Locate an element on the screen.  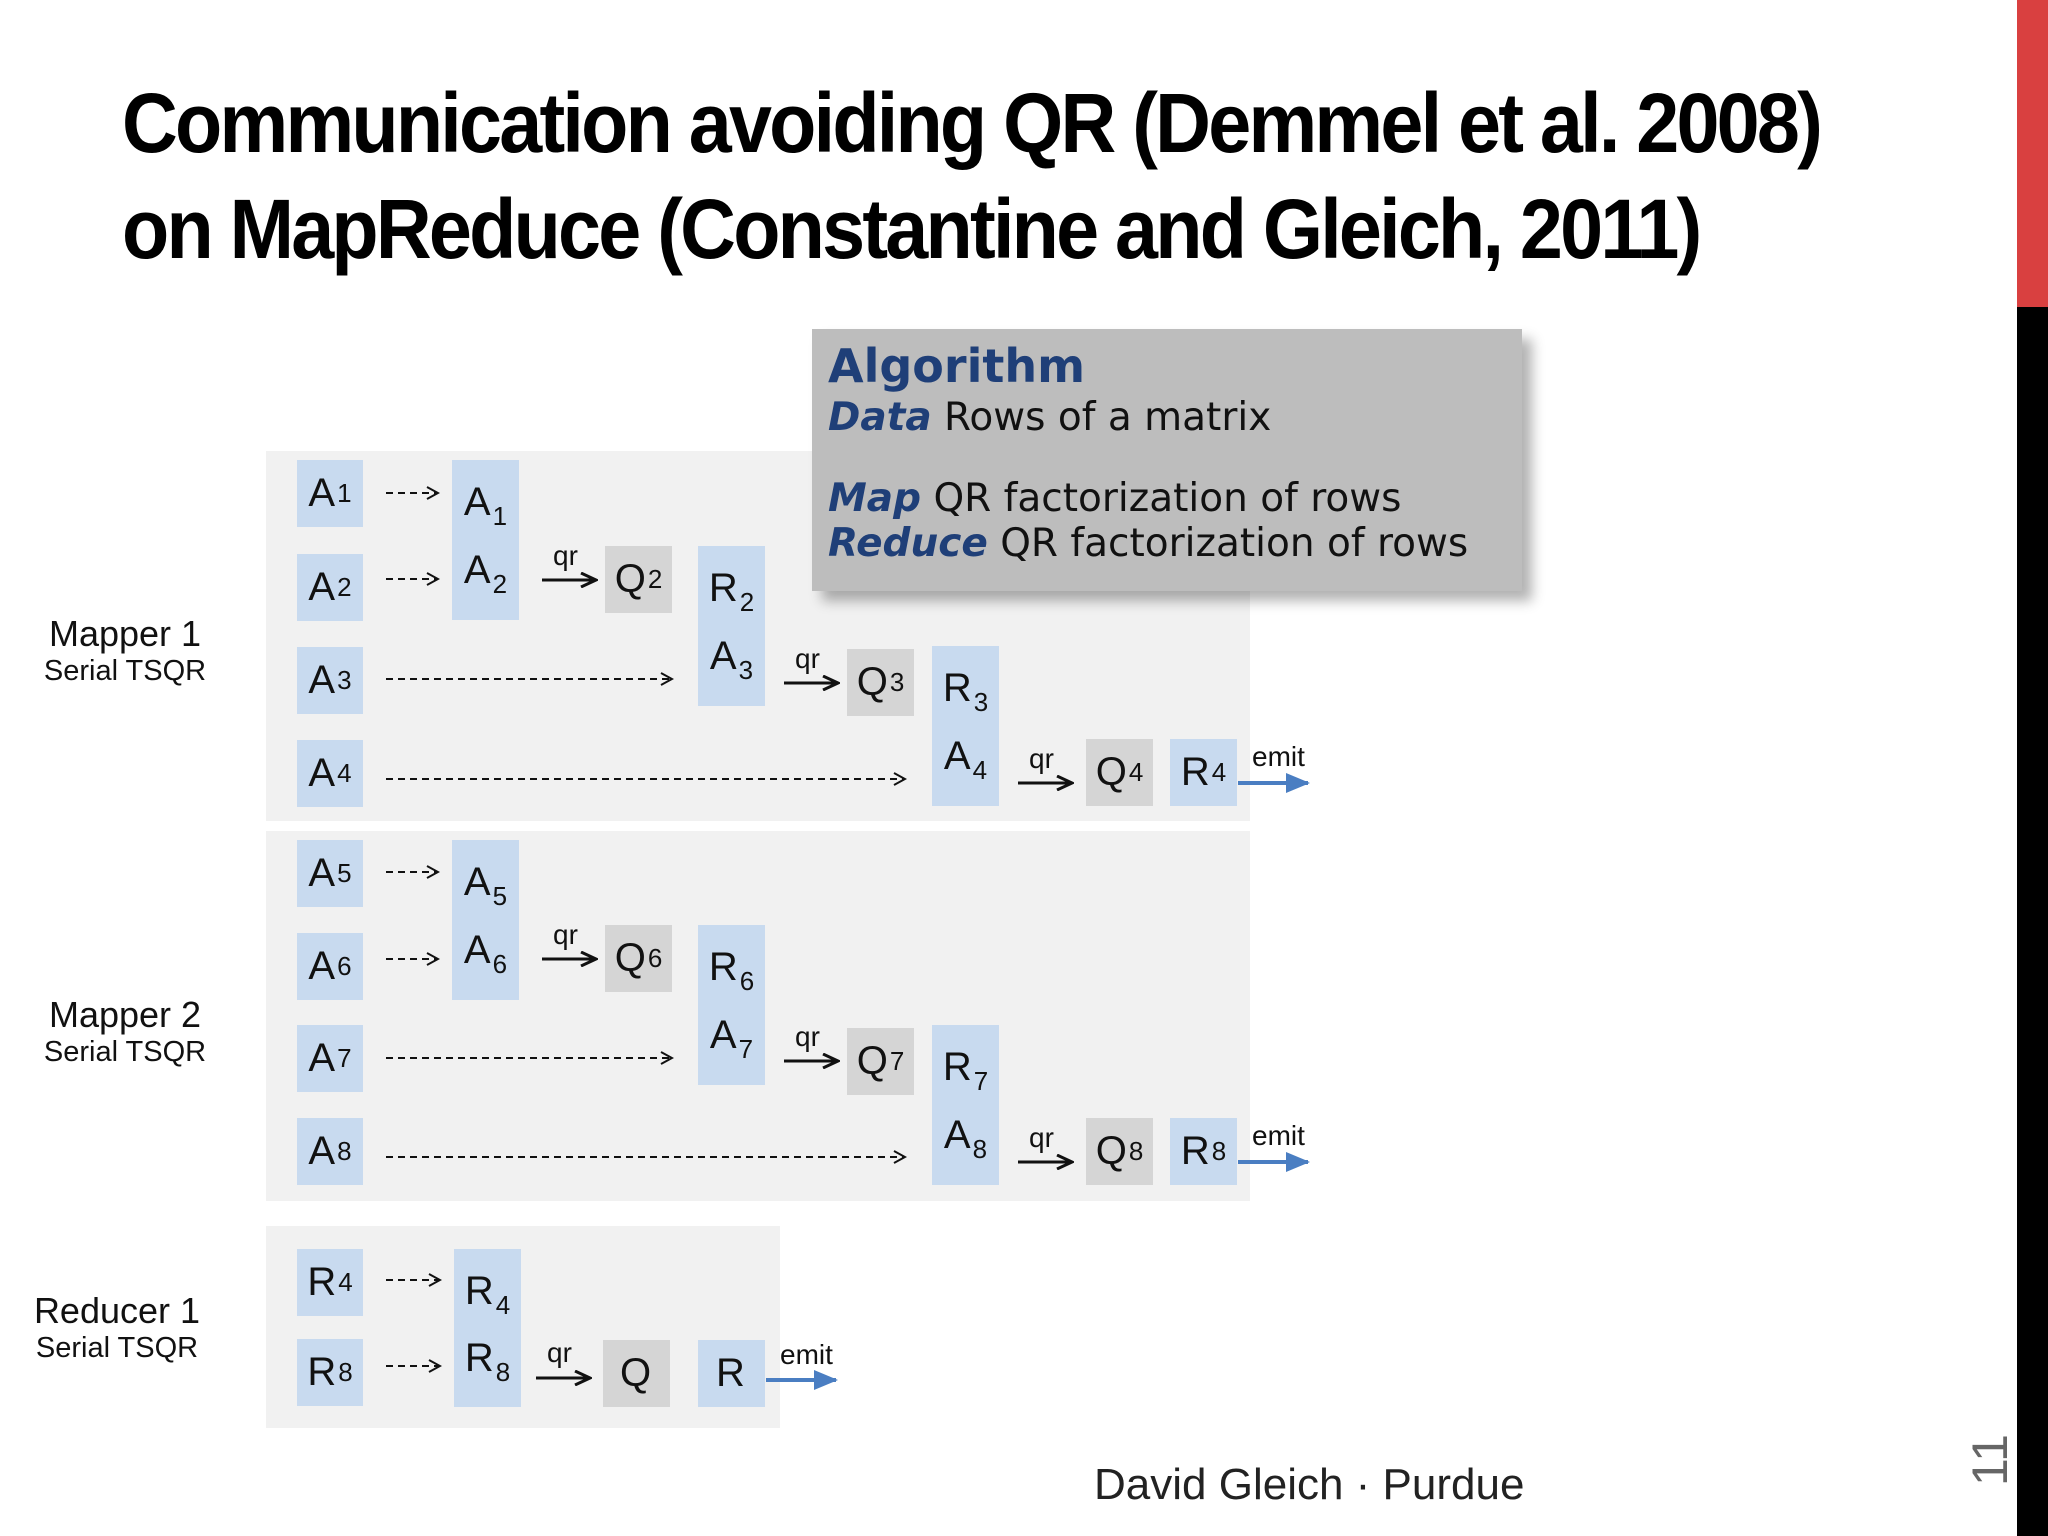
stacked-block: R4 R8 is located at coordinates (487, 1328).